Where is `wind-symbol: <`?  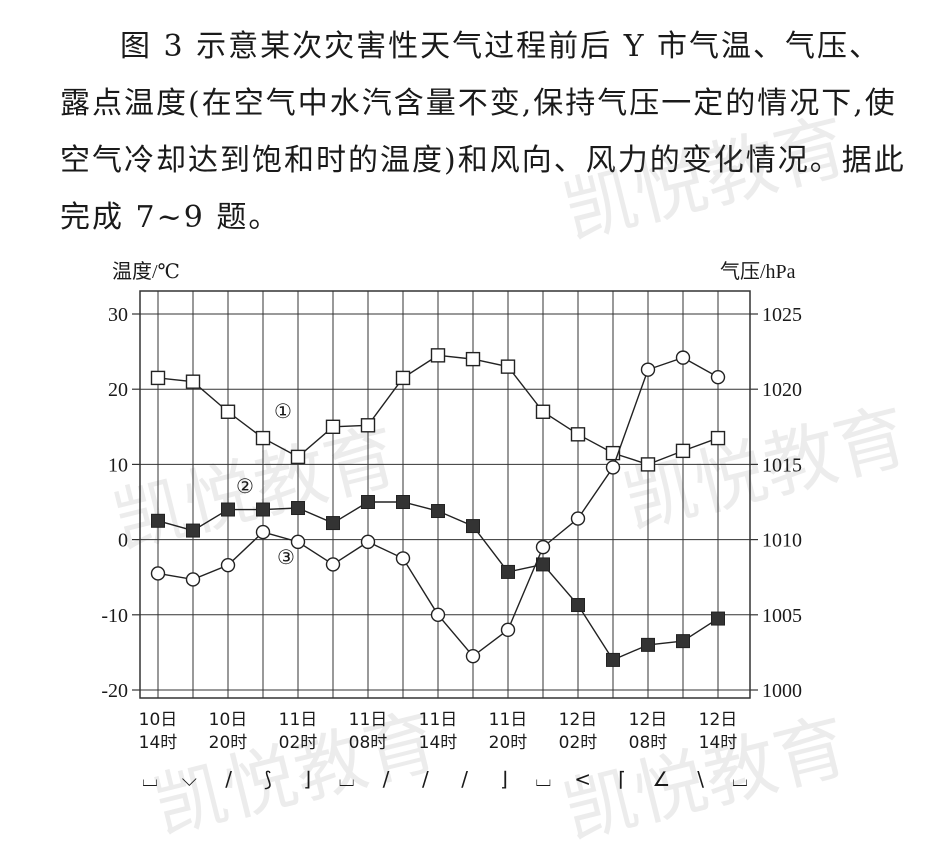
wind-symbol: < is located at coordinates (582, 779).